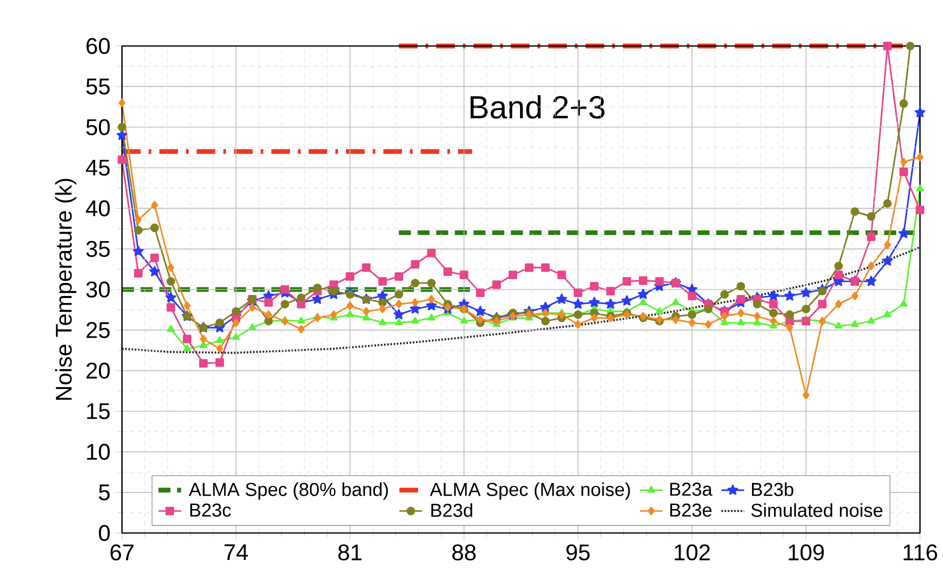 This screenshot has width=943, height=579. What do you see at coordinates (451, 510) in the screenshot?
I see `legend-label: B23d` at bounding box center [451, 510].